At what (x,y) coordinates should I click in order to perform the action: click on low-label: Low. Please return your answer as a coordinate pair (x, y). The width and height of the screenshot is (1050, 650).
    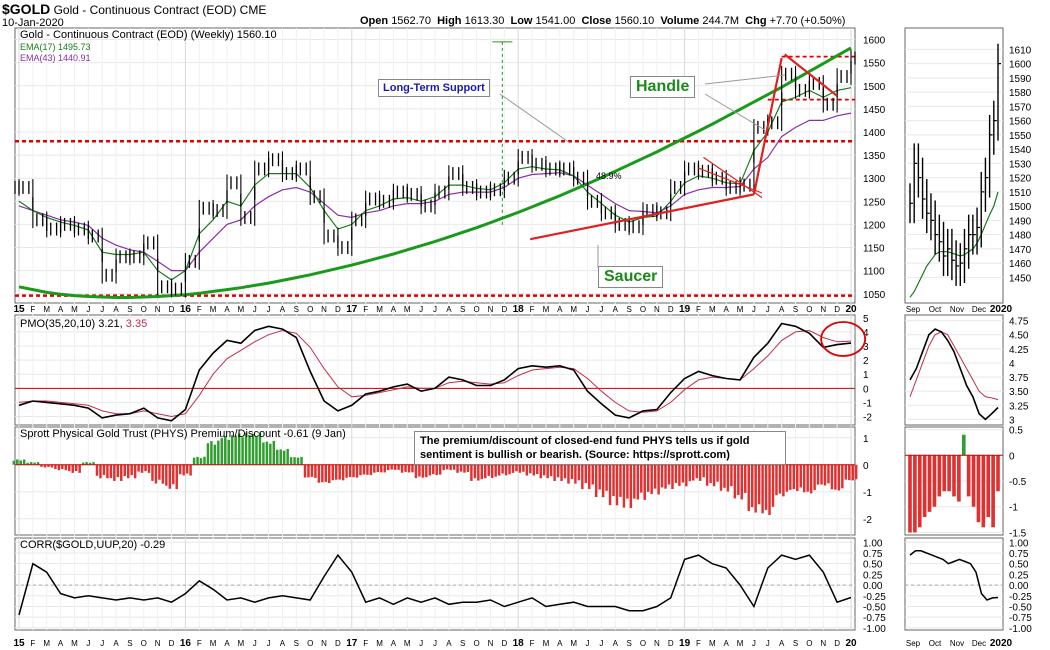
    Looking at the image, I should click on (521, 21).